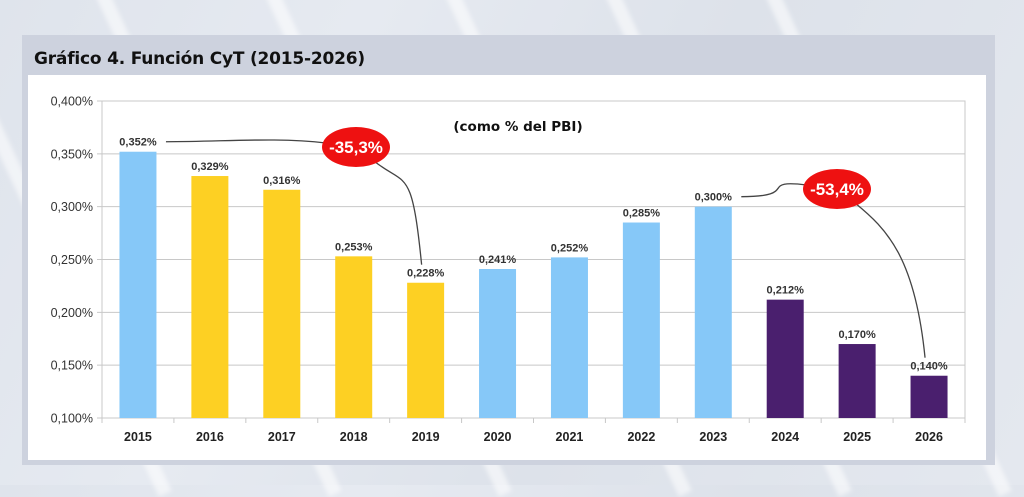 The height and width of the screenshot is (497, 1024). Describe the element at coordinates (498, 437) in the screenshot. I see `x-tick-label: 2020` at that location.